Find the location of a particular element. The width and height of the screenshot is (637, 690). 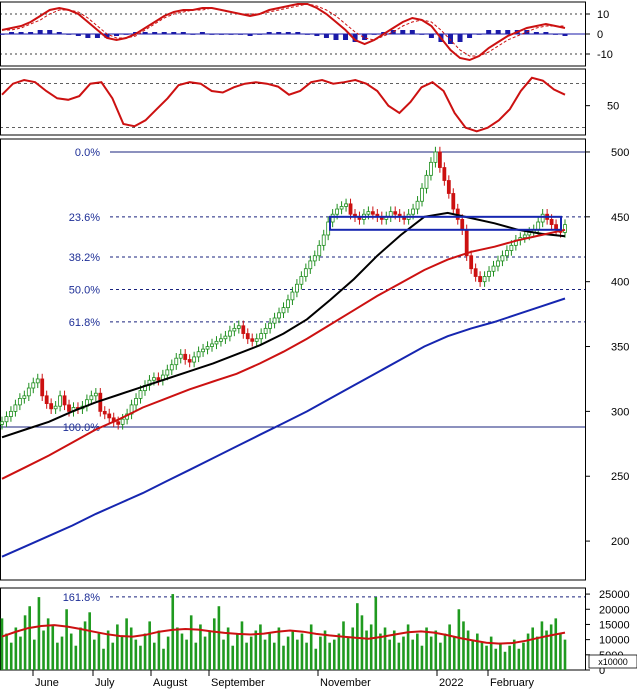

fibonacci-label: 161.8% is located at coordinates (82, 598).